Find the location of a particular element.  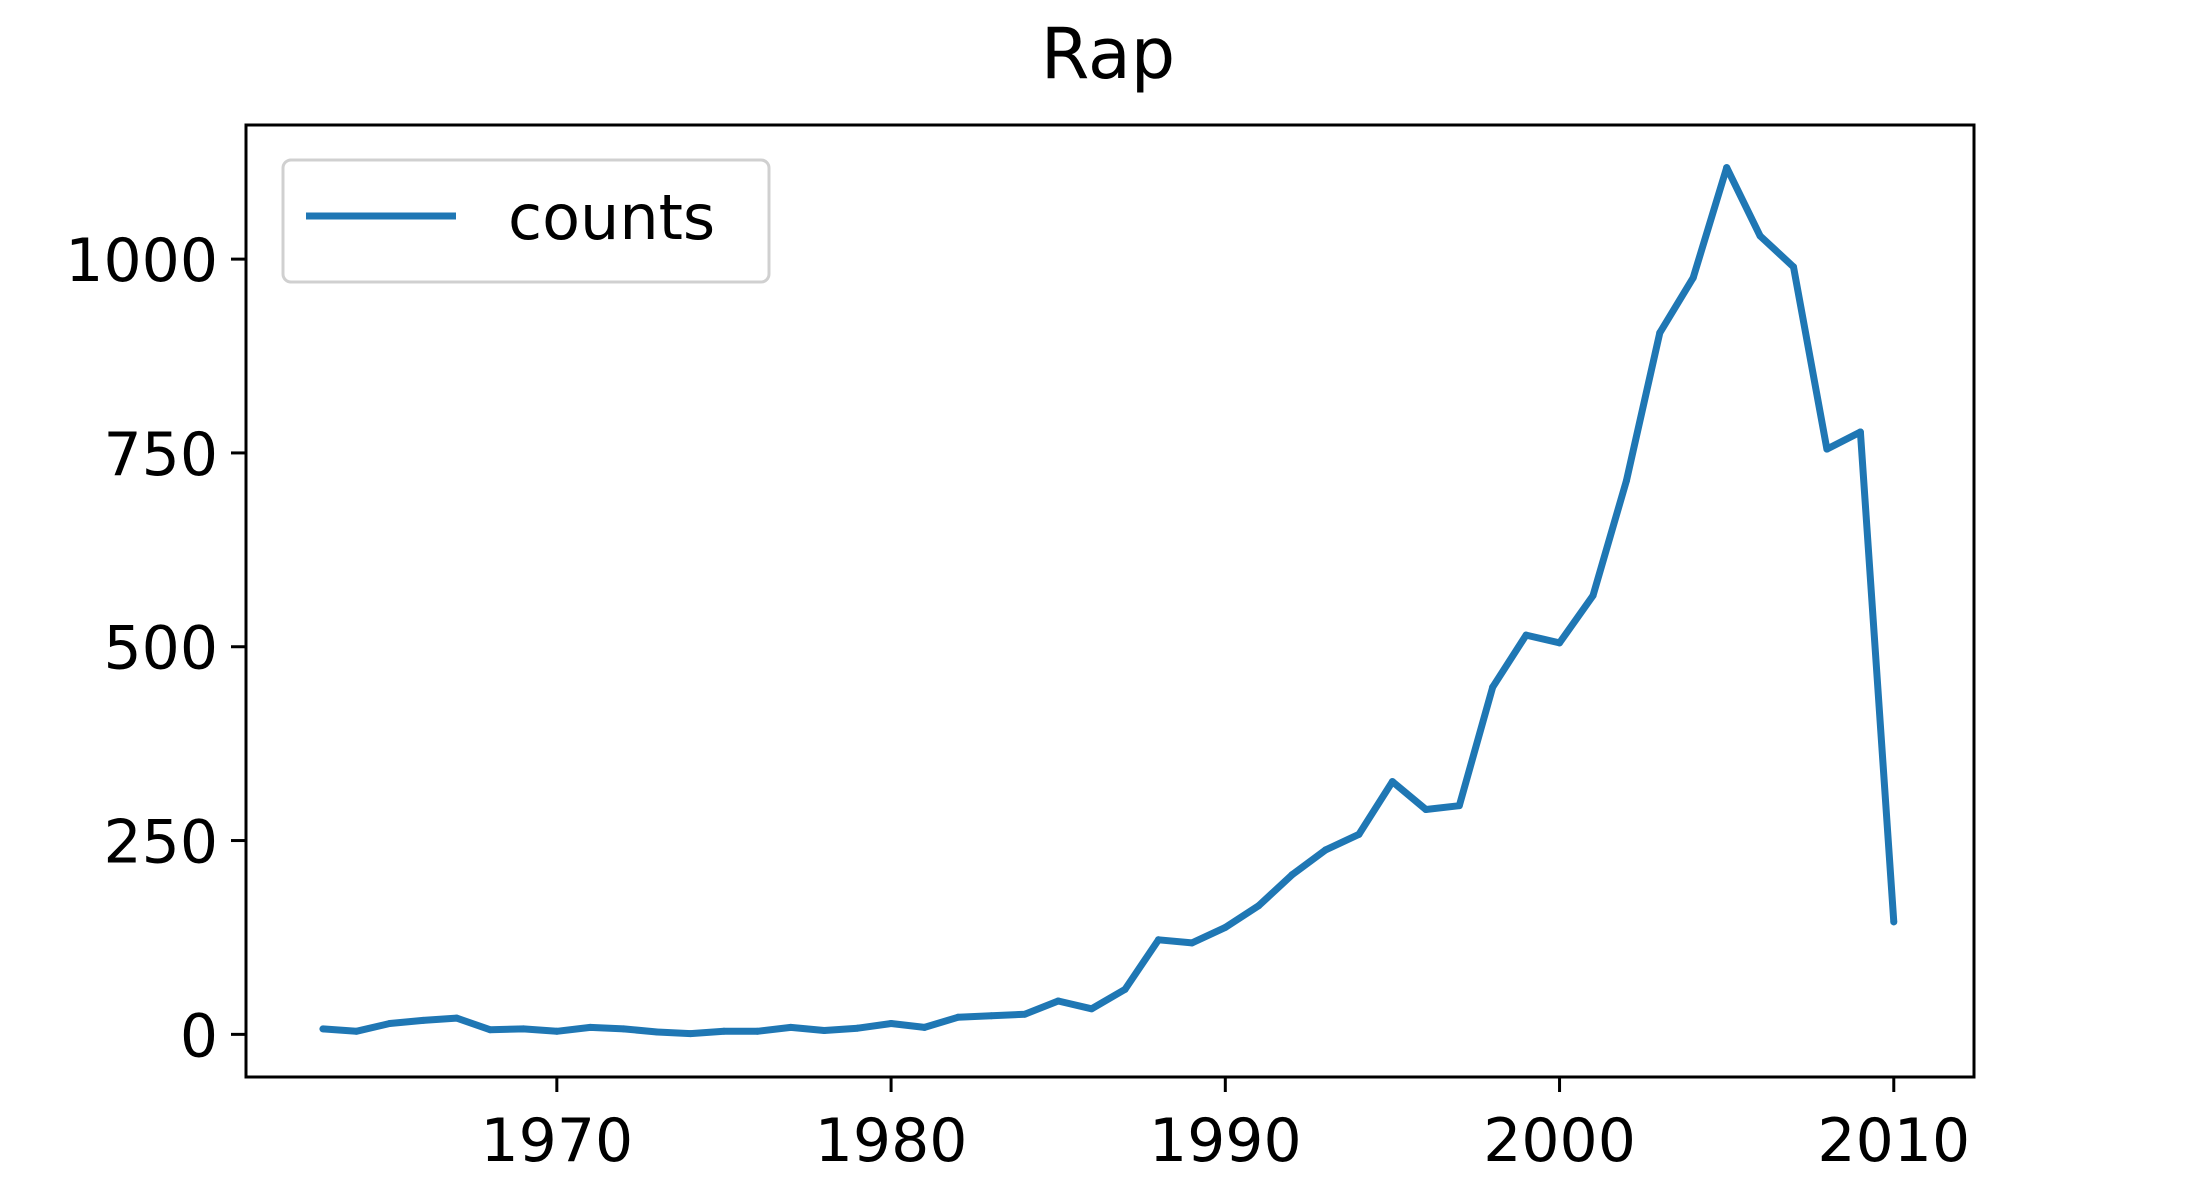

legend-label-counts: counts is located at coordinates (611, 217).